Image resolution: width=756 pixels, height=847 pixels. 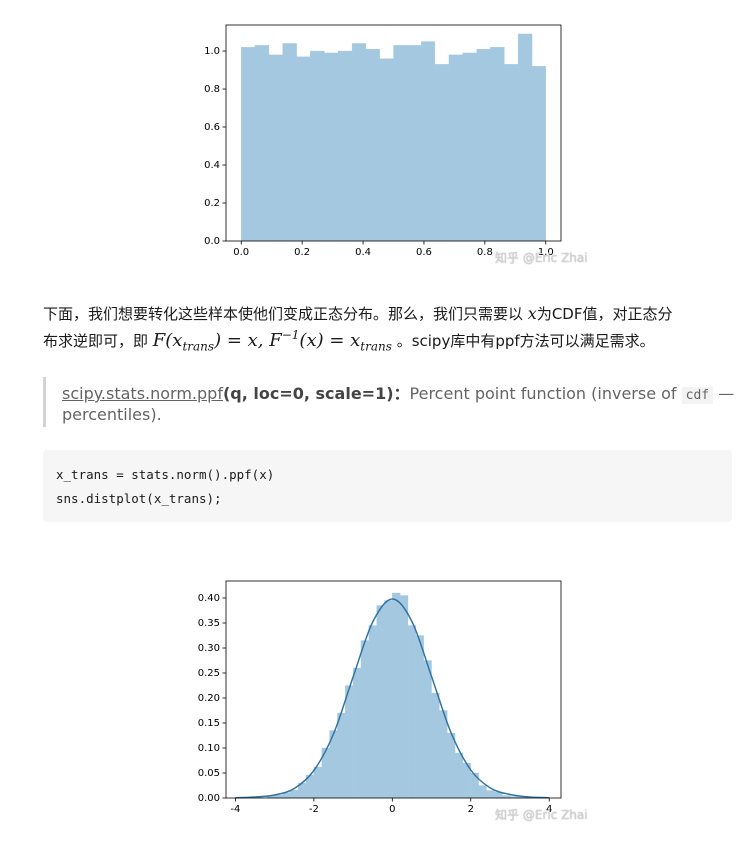 I want to click on x-tick-label: -4, so click(x=235, y=809).